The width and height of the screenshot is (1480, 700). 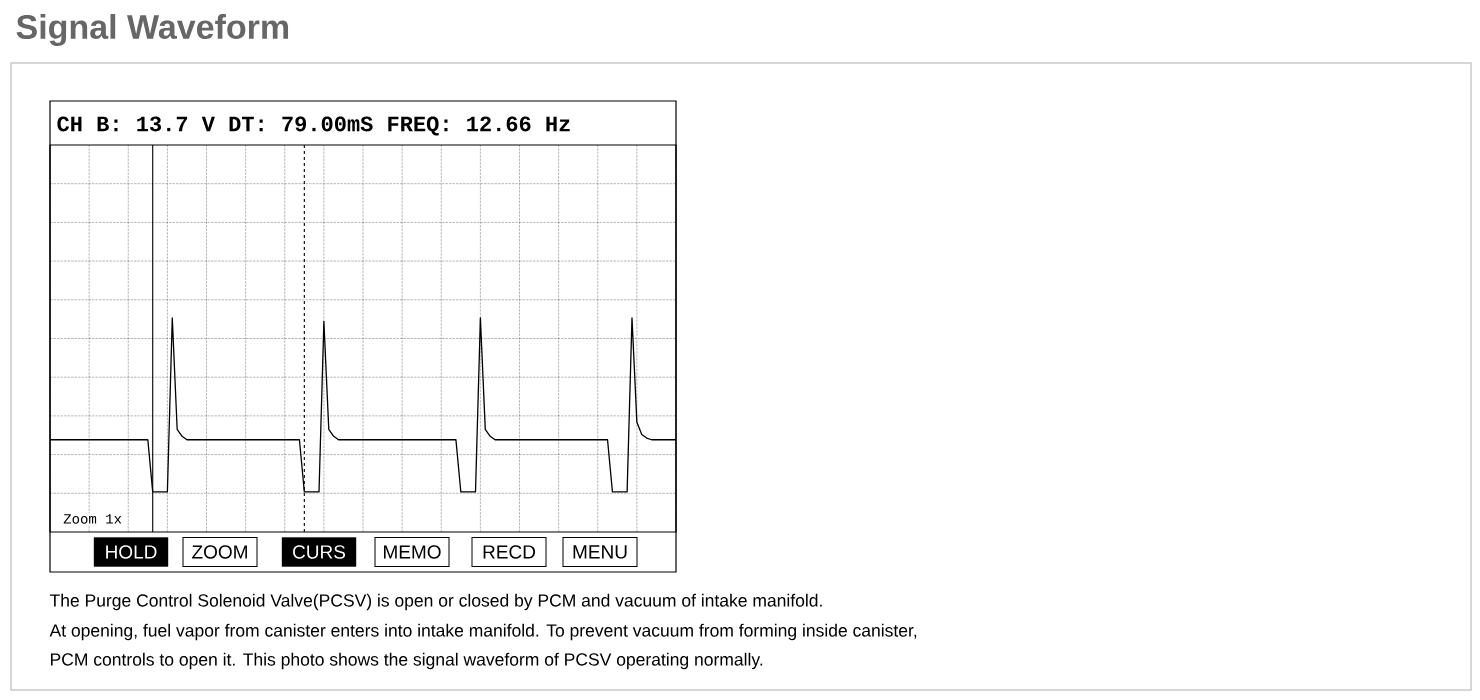 What do you see at coordinates (313, 126) in the screenshot?
I see `chart-subtitle: CH B: 13.7 V DT: 79.00mS FREQ: 12.66 Hz` at bounding box center [313, 126].